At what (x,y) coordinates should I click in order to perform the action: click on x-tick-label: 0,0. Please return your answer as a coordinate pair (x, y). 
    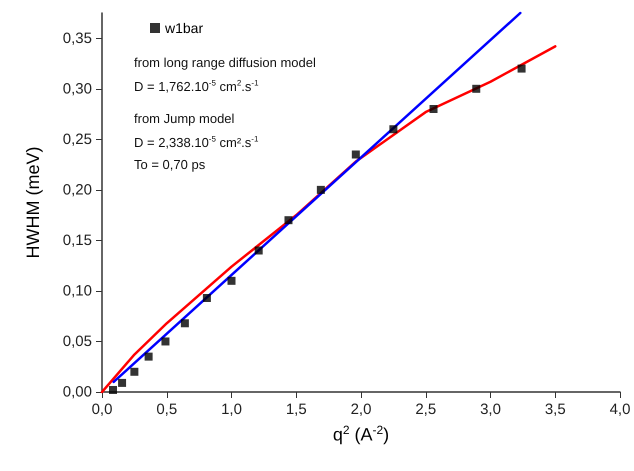
    Looking at the image, I should click on (102, 409).